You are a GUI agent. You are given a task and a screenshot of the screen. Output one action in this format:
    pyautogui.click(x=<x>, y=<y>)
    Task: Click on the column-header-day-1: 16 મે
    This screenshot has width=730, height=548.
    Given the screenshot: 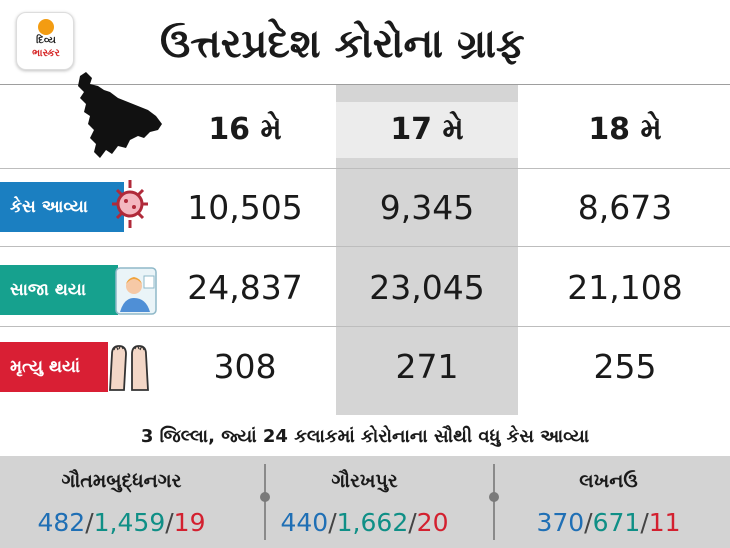 What is the action you would take?
    pyautogui.click(x=245, y=129)
    